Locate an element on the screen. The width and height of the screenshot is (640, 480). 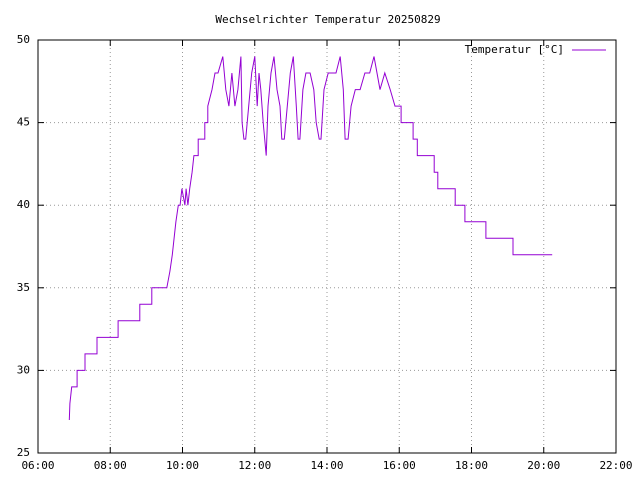
y-tick-label: 50 is located at coordinates (23, 39).